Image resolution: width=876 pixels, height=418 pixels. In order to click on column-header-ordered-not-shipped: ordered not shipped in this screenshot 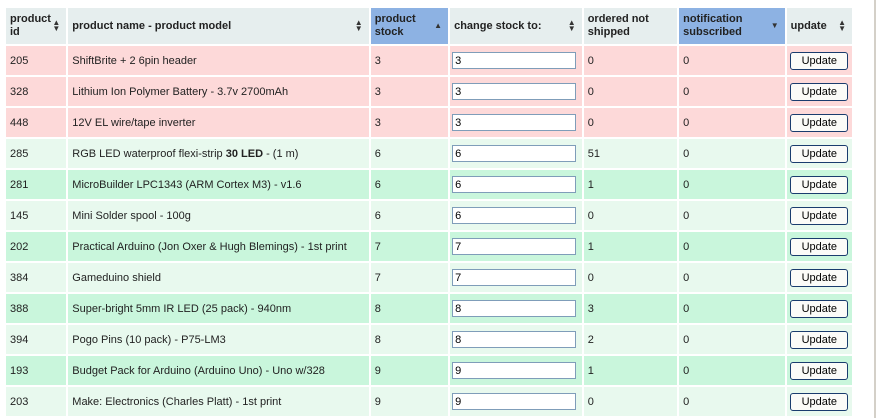, I will do `click(630, 26)`.